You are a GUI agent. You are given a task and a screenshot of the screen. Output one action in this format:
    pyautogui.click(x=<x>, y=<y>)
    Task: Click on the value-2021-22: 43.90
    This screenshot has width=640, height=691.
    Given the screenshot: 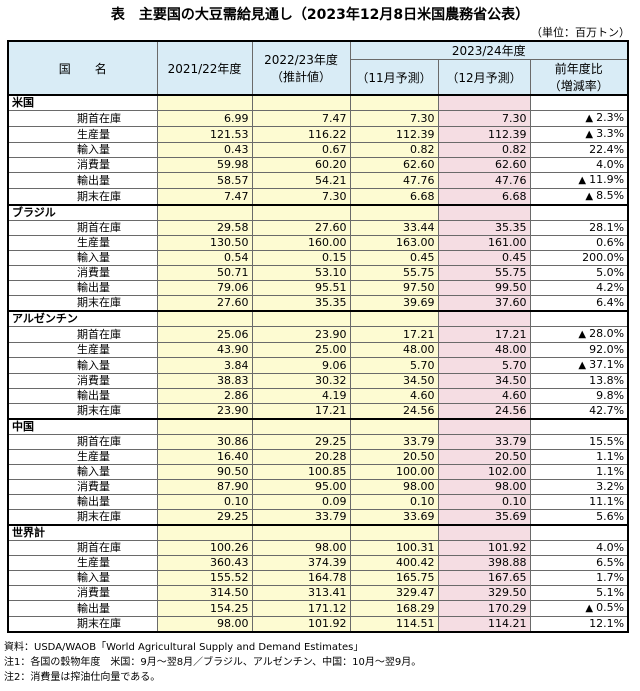 What is the action you would take?
    pyautogui.click(x=204, y=350)
    